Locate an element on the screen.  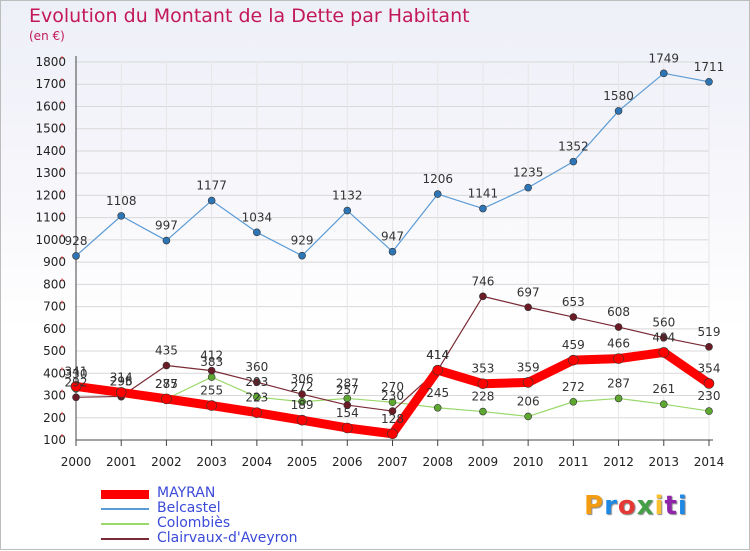
unit-label: (en €) is located at coordinates (47, 36).